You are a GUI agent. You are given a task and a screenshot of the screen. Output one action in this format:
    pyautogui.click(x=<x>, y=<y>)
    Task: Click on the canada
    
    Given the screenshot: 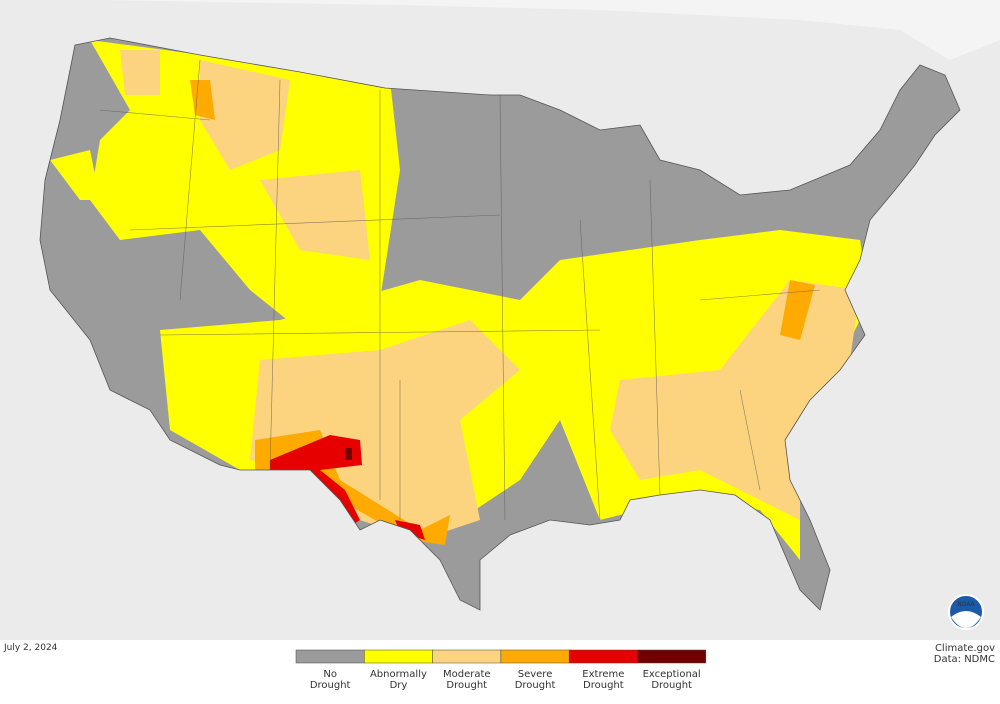 What is the action you would take?
    pyautogui.click(x=500, y=30)
    